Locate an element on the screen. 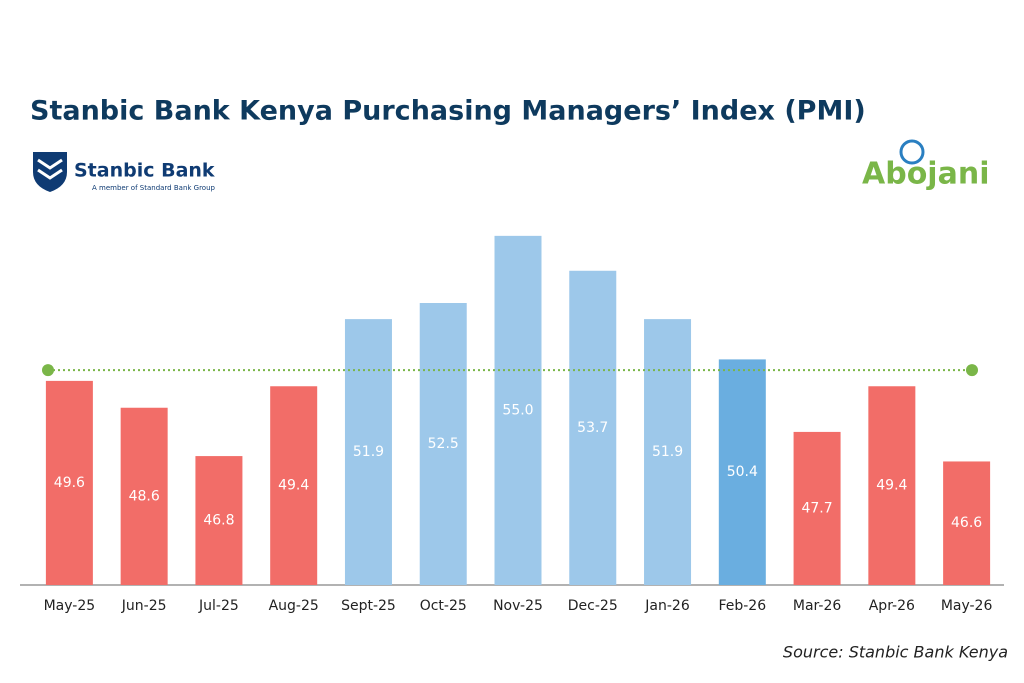  value-label: 49.6 is located at coordinates (69, 483).